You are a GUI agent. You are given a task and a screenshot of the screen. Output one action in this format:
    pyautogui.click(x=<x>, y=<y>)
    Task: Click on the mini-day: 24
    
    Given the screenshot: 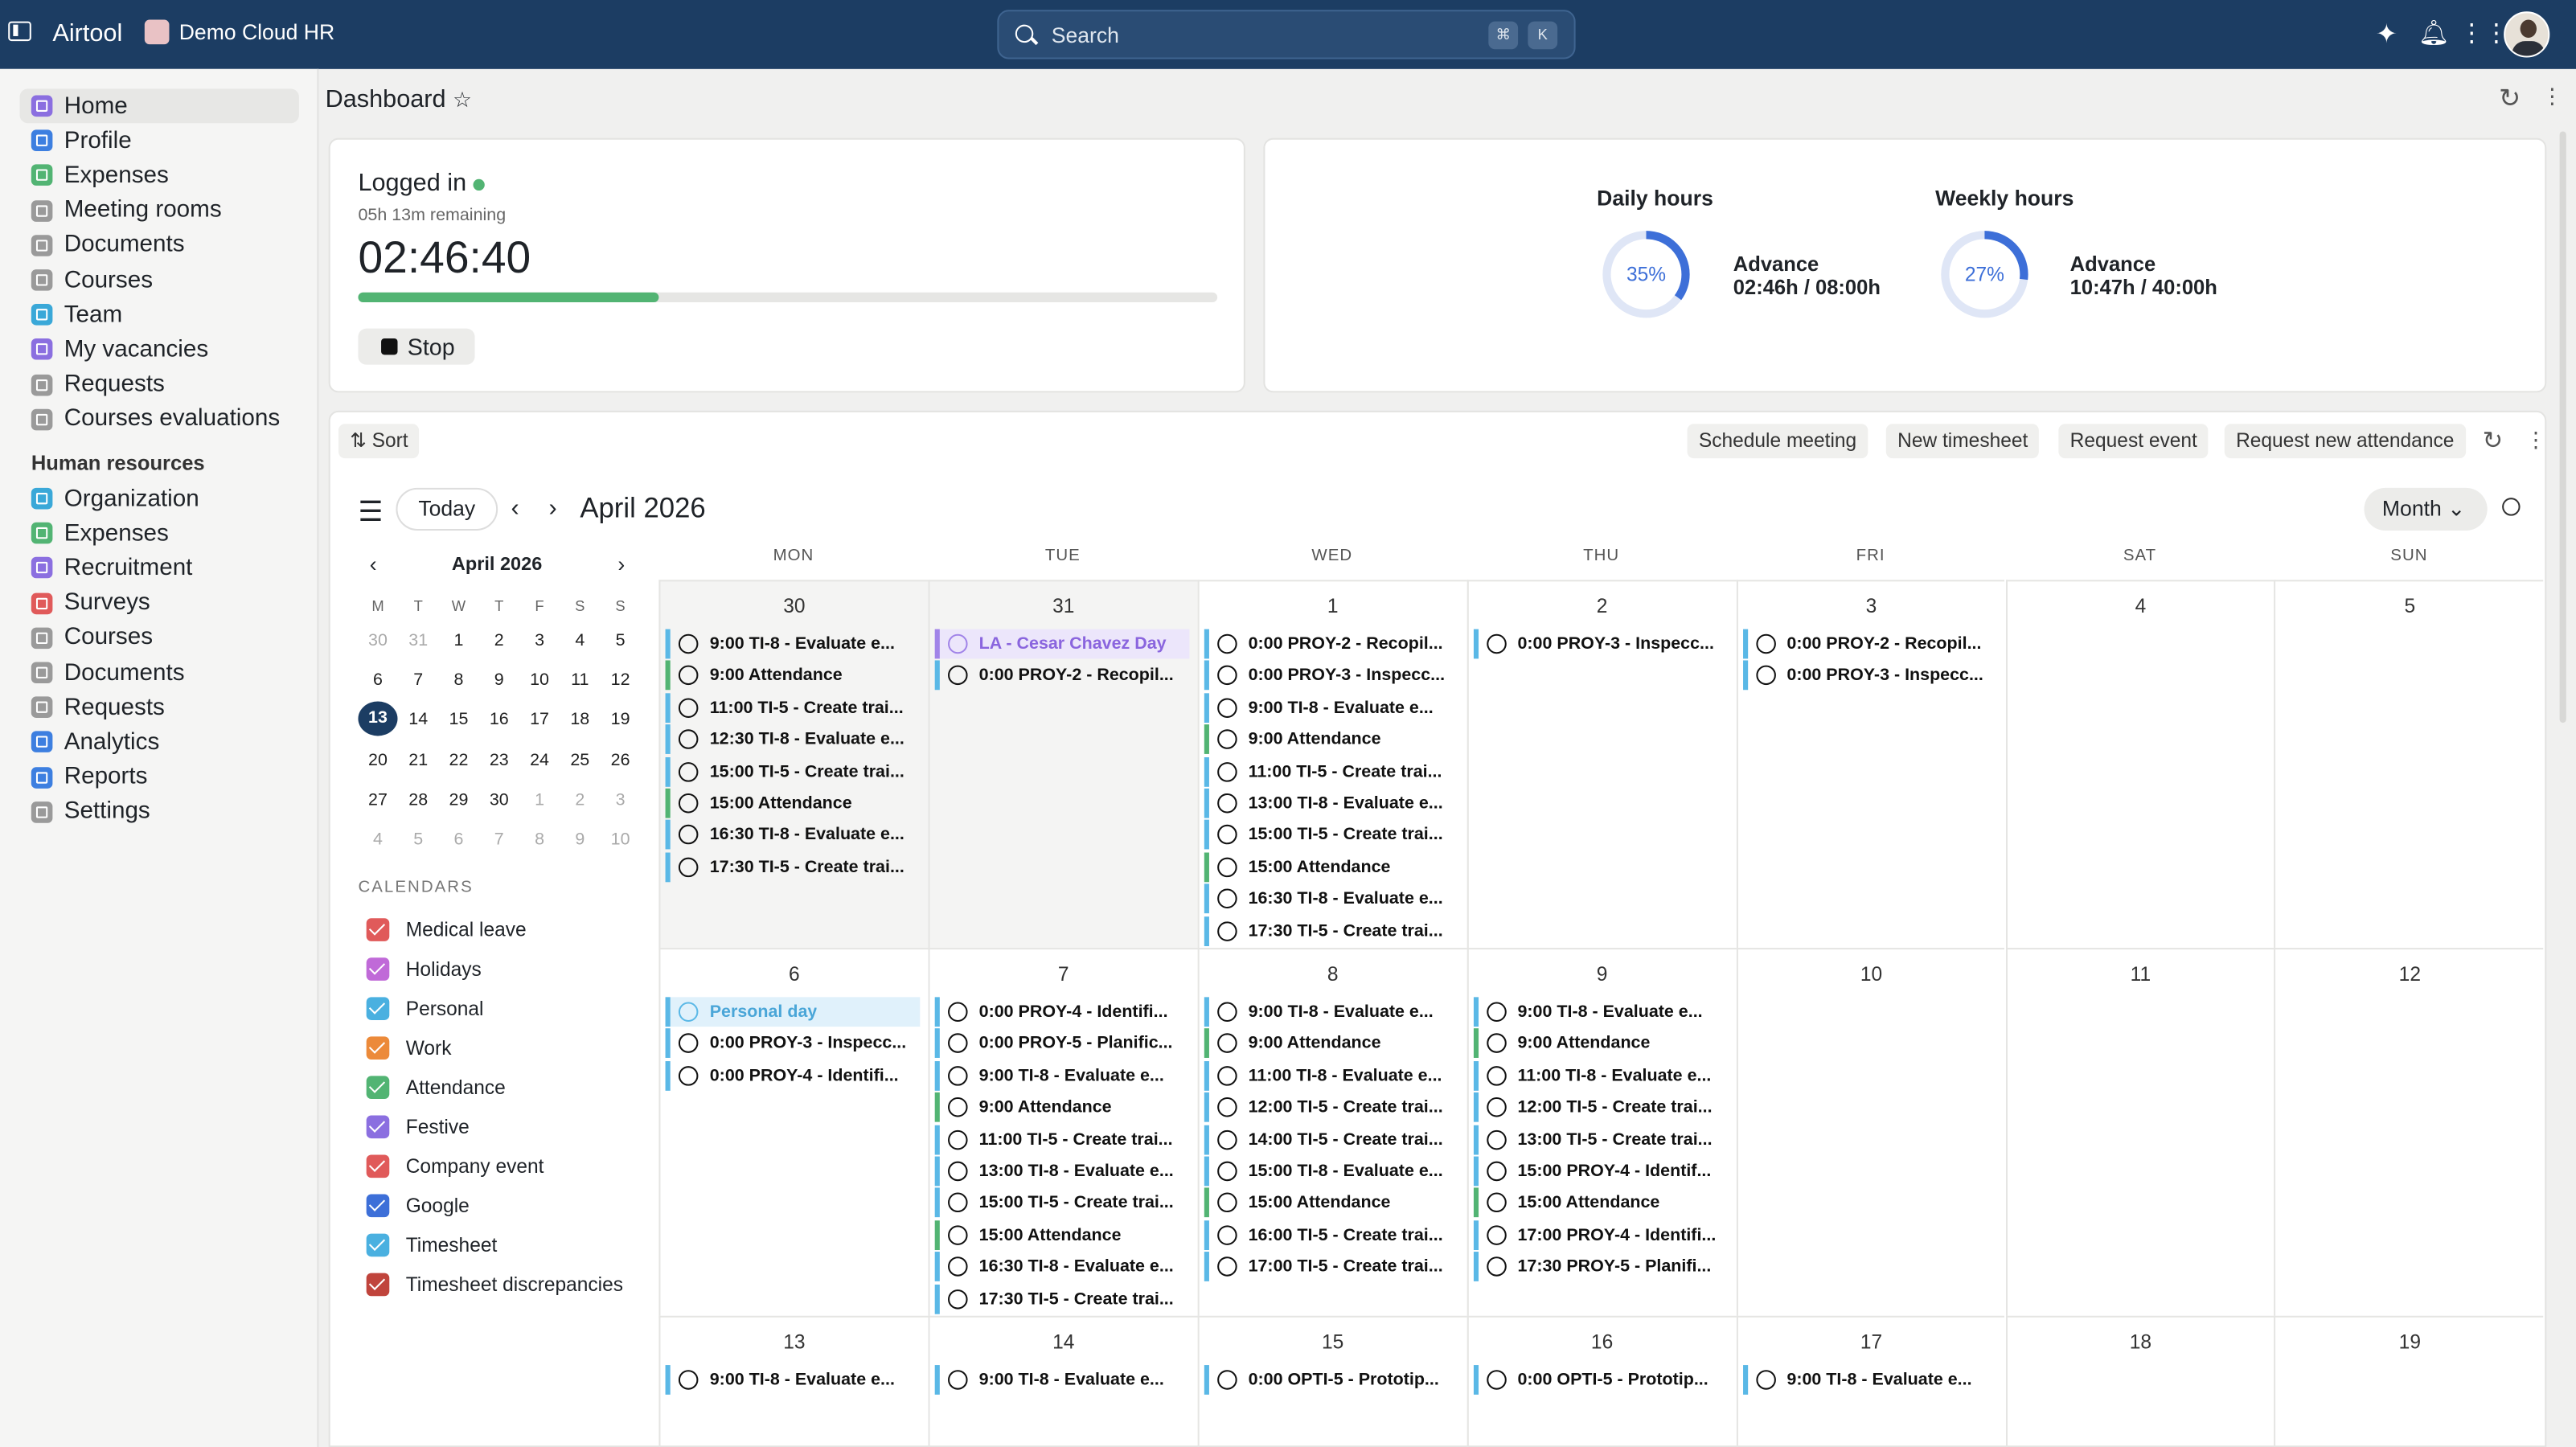 What is the action you would take?
    pyautogui.click(x=539, y=760)
    